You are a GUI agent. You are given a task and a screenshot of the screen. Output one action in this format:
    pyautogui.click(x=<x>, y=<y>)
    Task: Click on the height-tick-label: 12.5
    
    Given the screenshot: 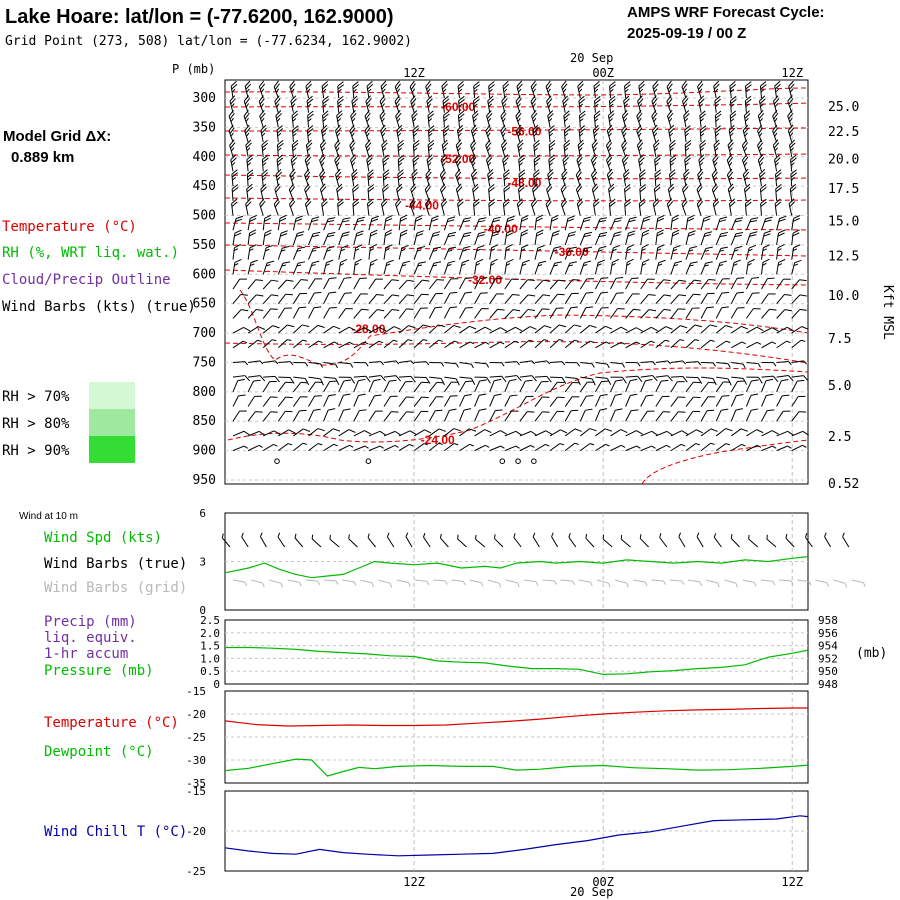 What is the action you would take?
    pyautogui.click(x=843, y=257)
    